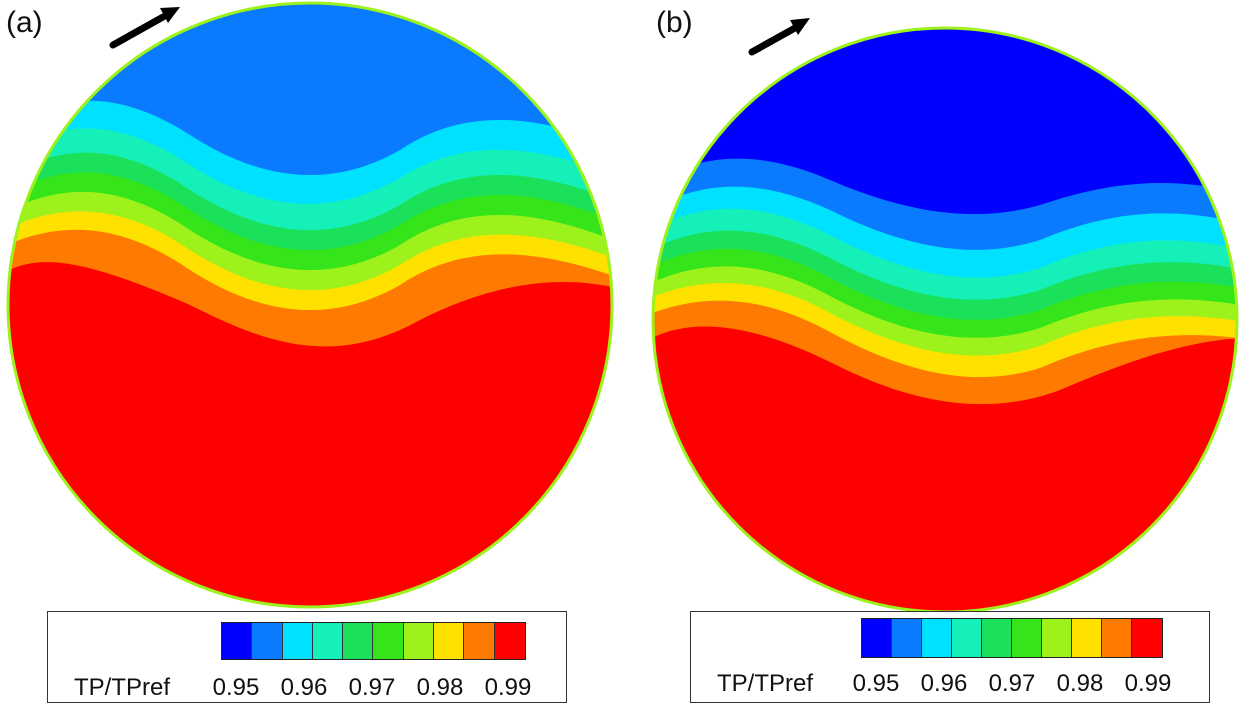 This screenshot has width=1250, height=707. Describe the element at coordinates (122, 687) in the screenshot. I see `legend-title-a: TP/TPref` at that location.